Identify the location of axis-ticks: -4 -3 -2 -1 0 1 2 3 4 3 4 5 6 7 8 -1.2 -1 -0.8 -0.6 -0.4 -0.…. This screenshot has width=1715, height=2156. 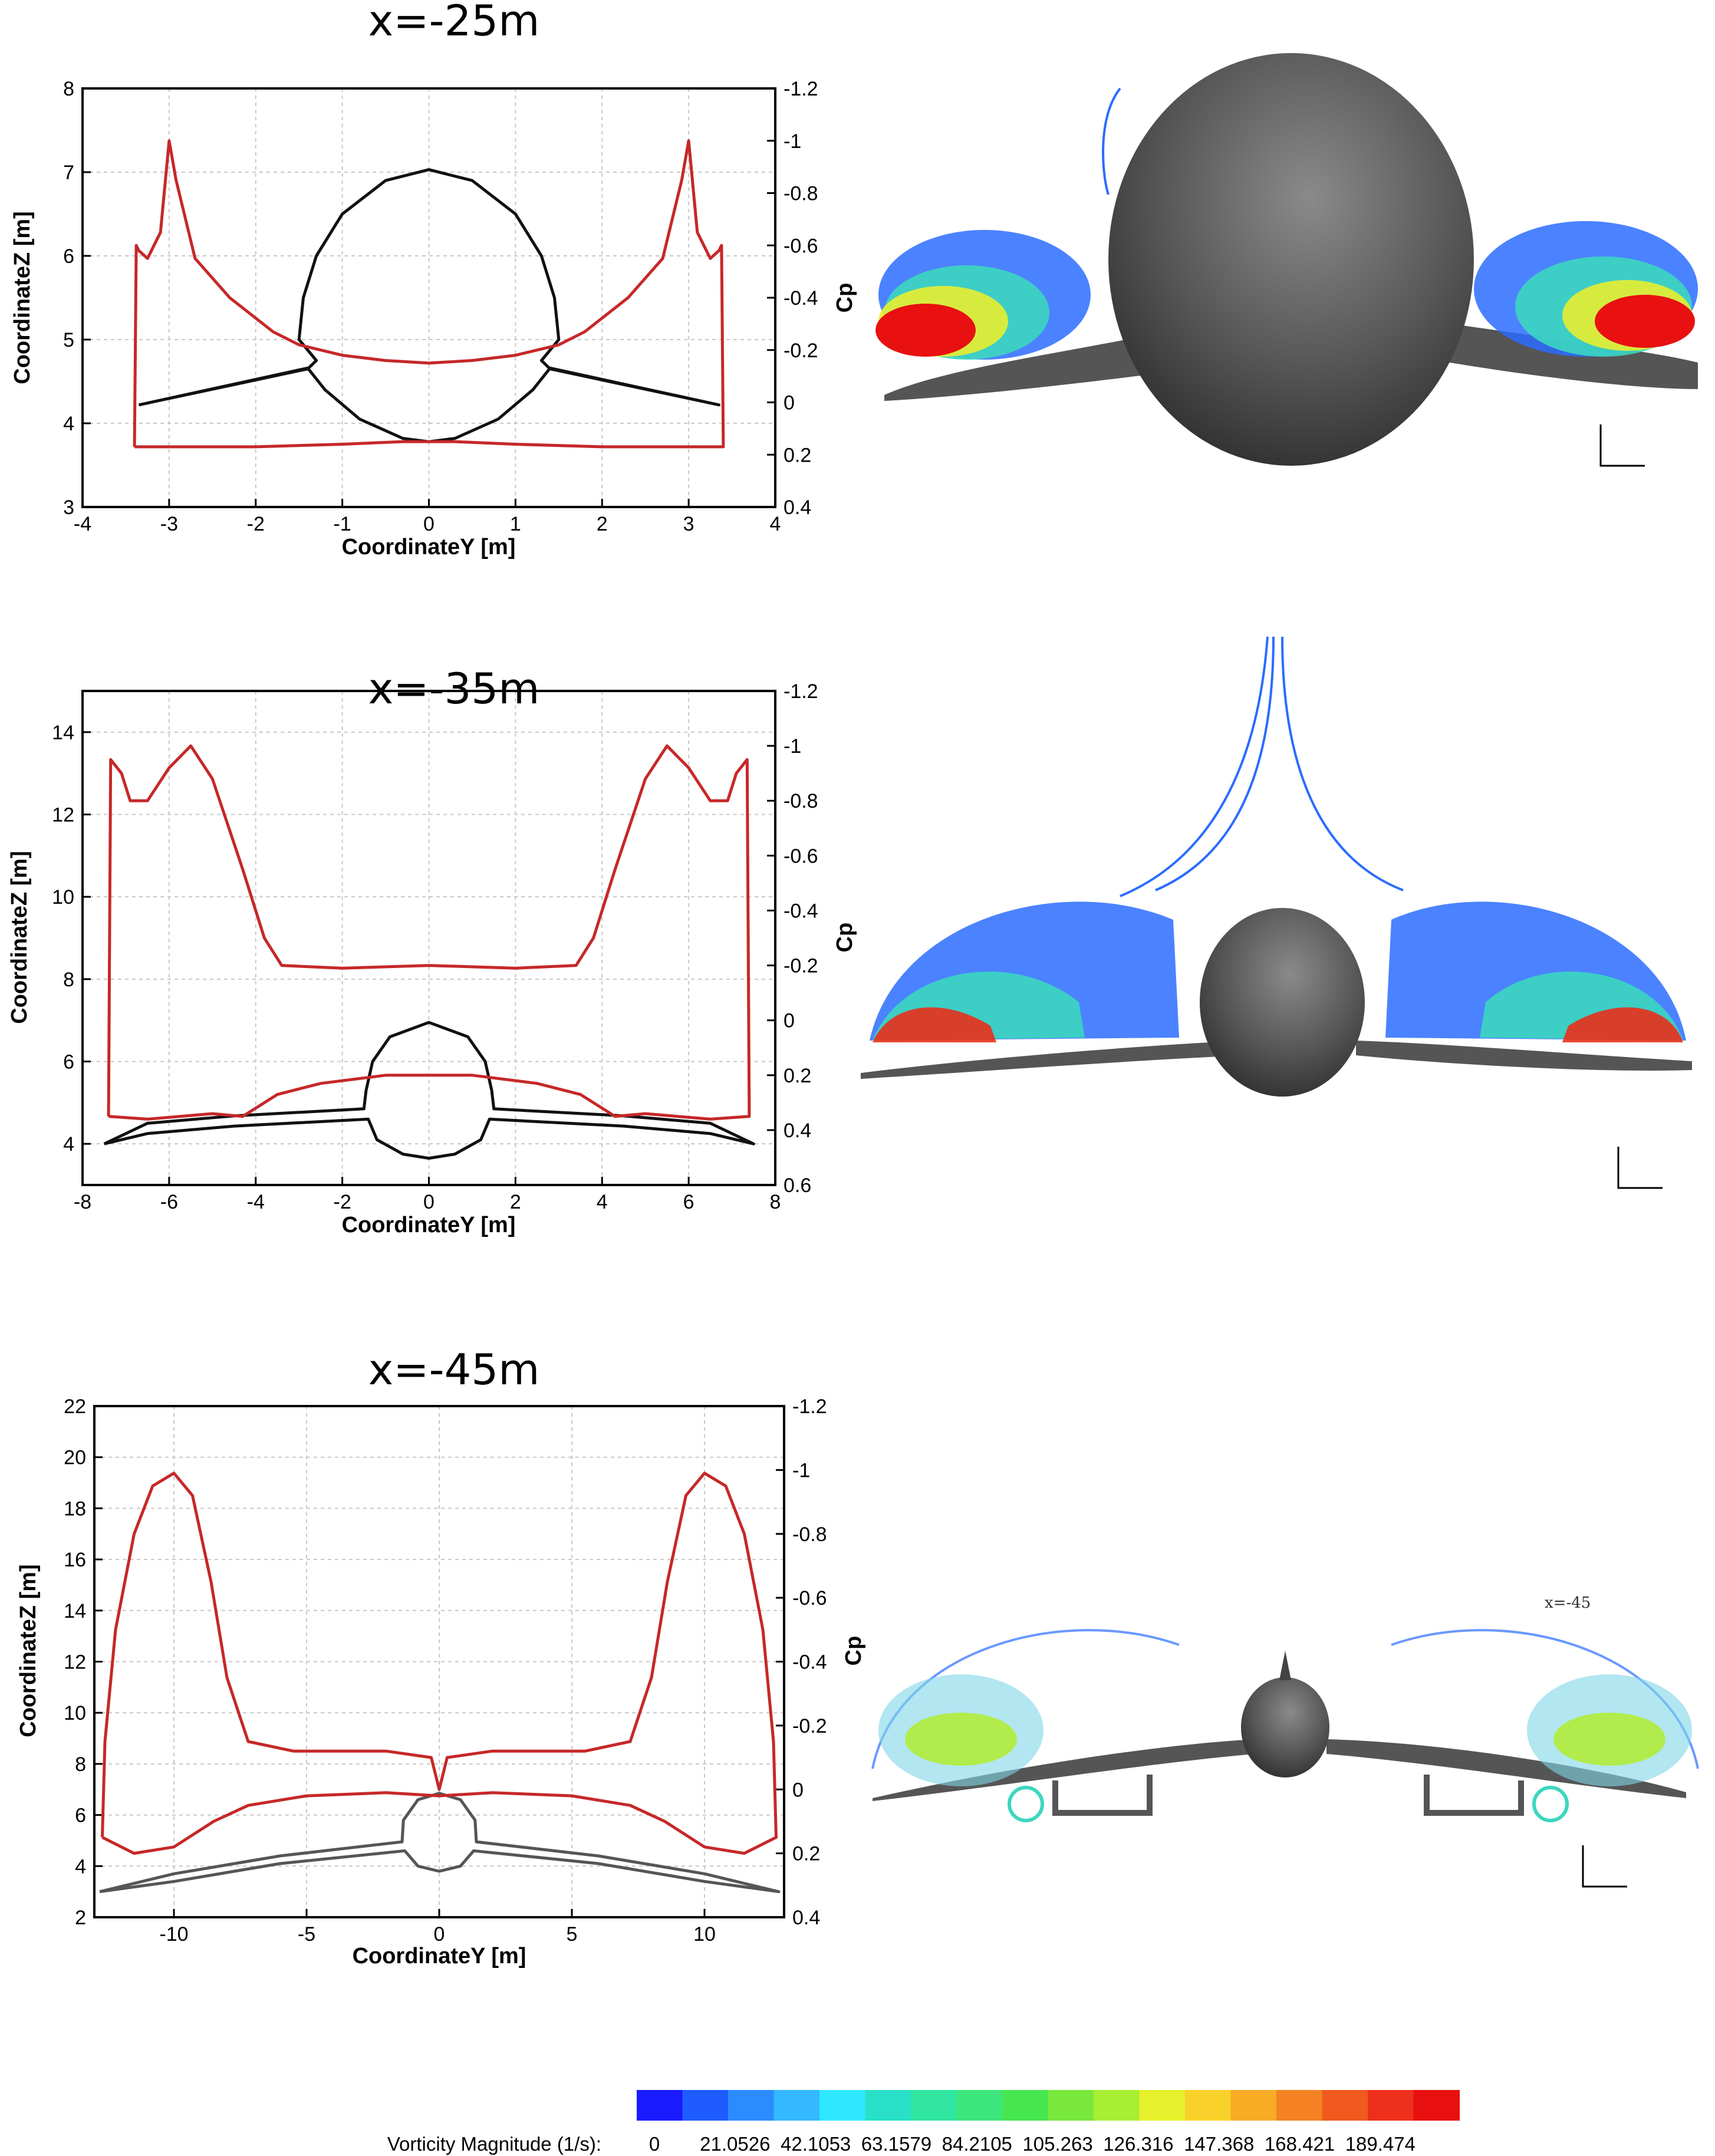
(440, 307).